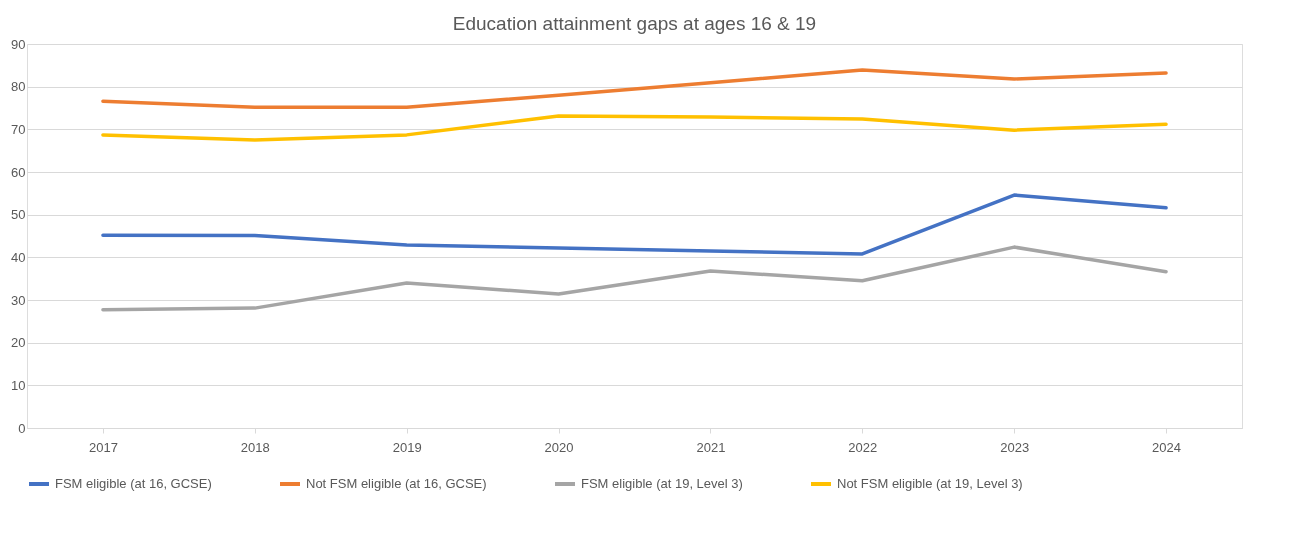 This screenshot has width=1301, height=537. What do you see at coordinates (18, 257) in the screenshot?
I see `y-tick-label: 40` at bounding box center [18, 257].